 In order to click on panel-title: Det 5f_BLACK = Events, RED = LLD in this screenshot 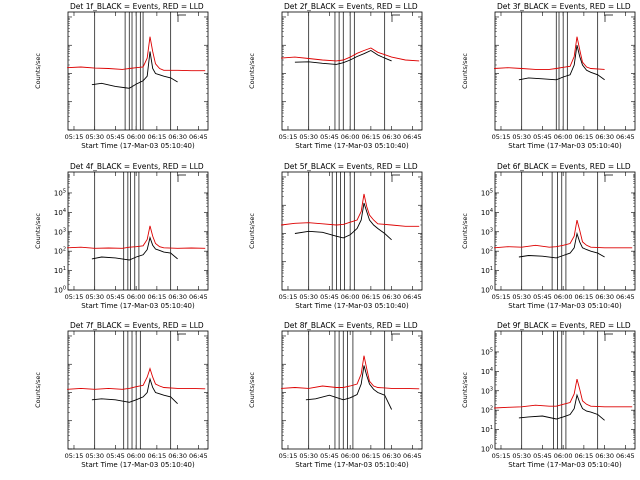, I will do `click(351, 166)`.